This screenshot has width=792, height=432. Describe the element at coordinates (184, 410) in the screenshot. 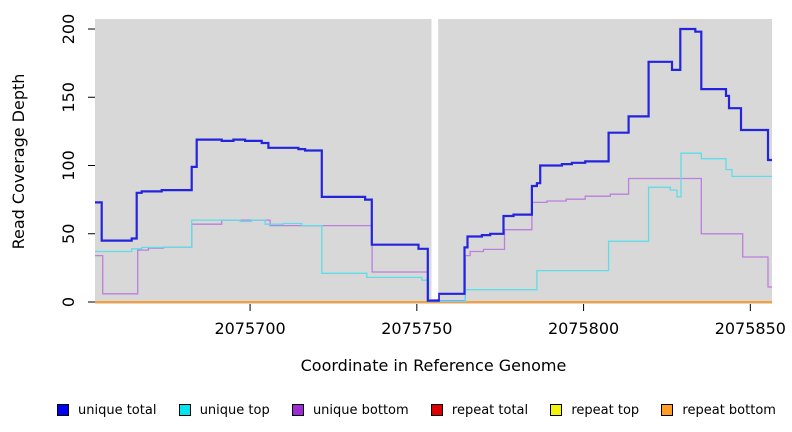

I see `legend-swatch-unique-top` at that location.